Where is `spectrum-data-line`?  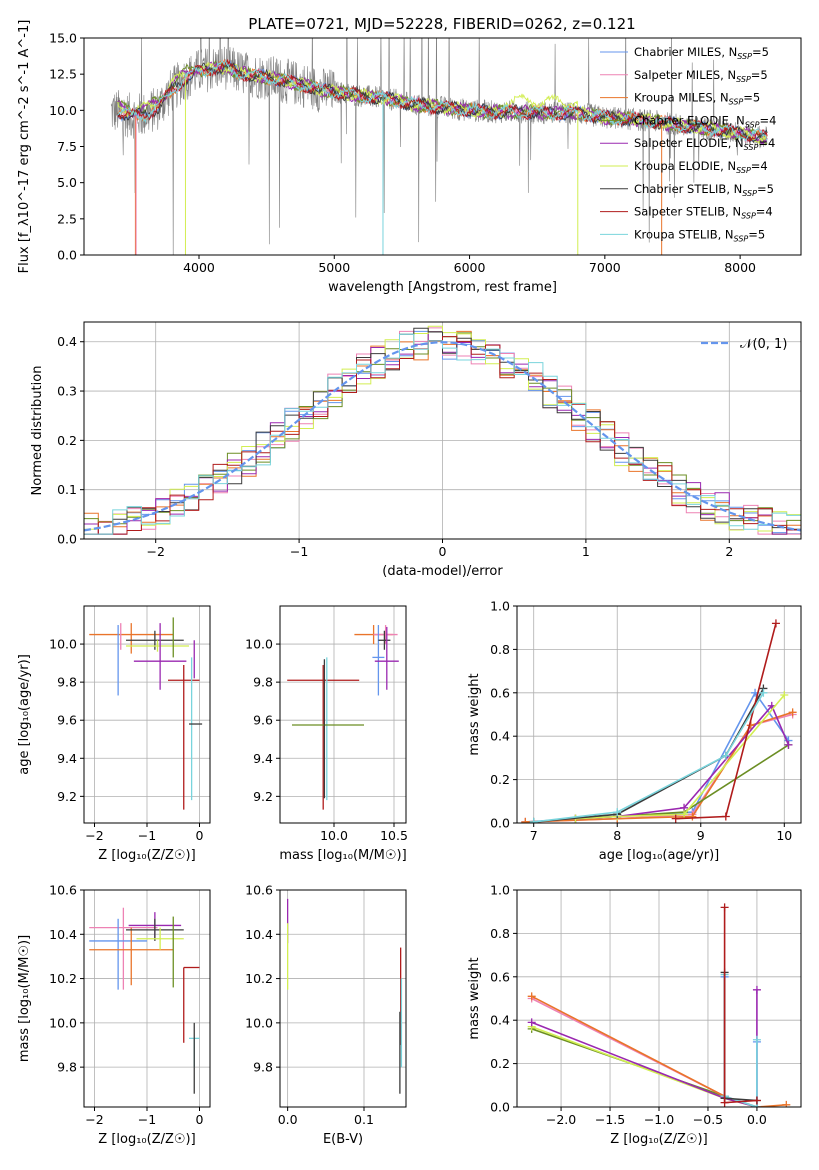
spectrum-data-line is located at coordinates (439, 146).